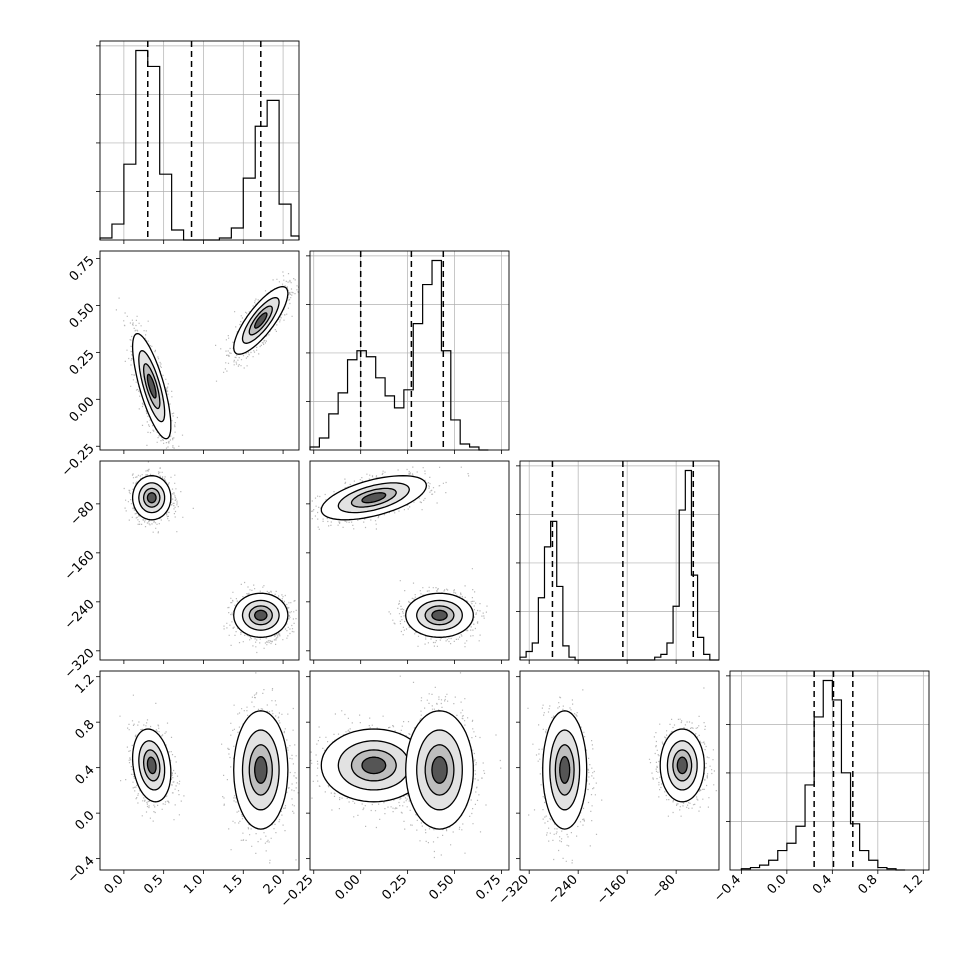 Image resolution: width=970 pixels, height=970 pixels. What do you see at coordinates (261, 769) in the screenshot?
I see `contour-0-3-mode1-level3` at bounding box center [261, 769].